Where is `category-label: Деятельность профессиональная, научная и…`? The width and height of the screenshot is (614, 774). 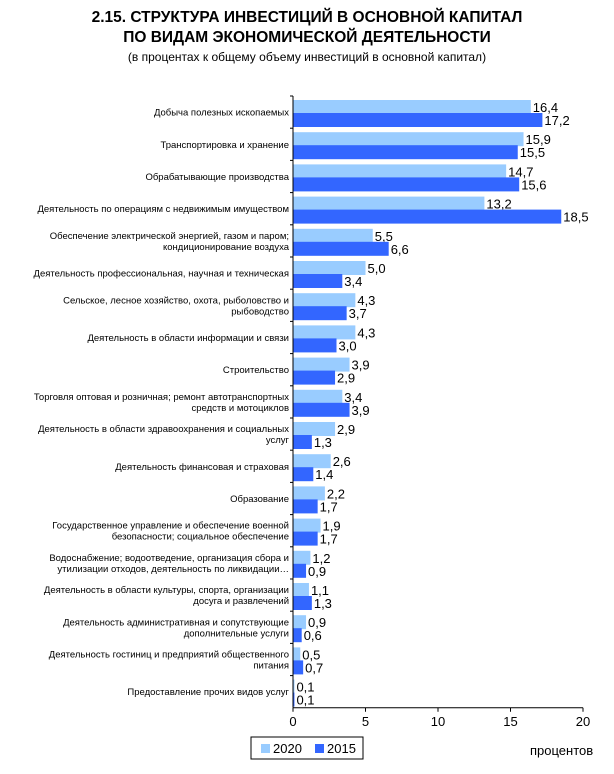
category-label: Деятельность профессиональная, научная и… is located at coordinates (161, 274).